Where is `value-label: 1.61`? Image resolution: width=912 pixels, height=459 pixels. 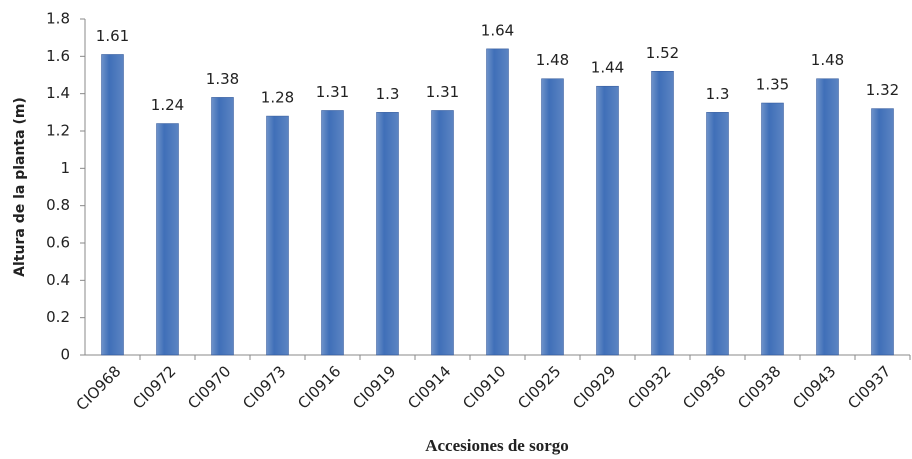
value-label: 1.61 is located at coordinates (112, 36).